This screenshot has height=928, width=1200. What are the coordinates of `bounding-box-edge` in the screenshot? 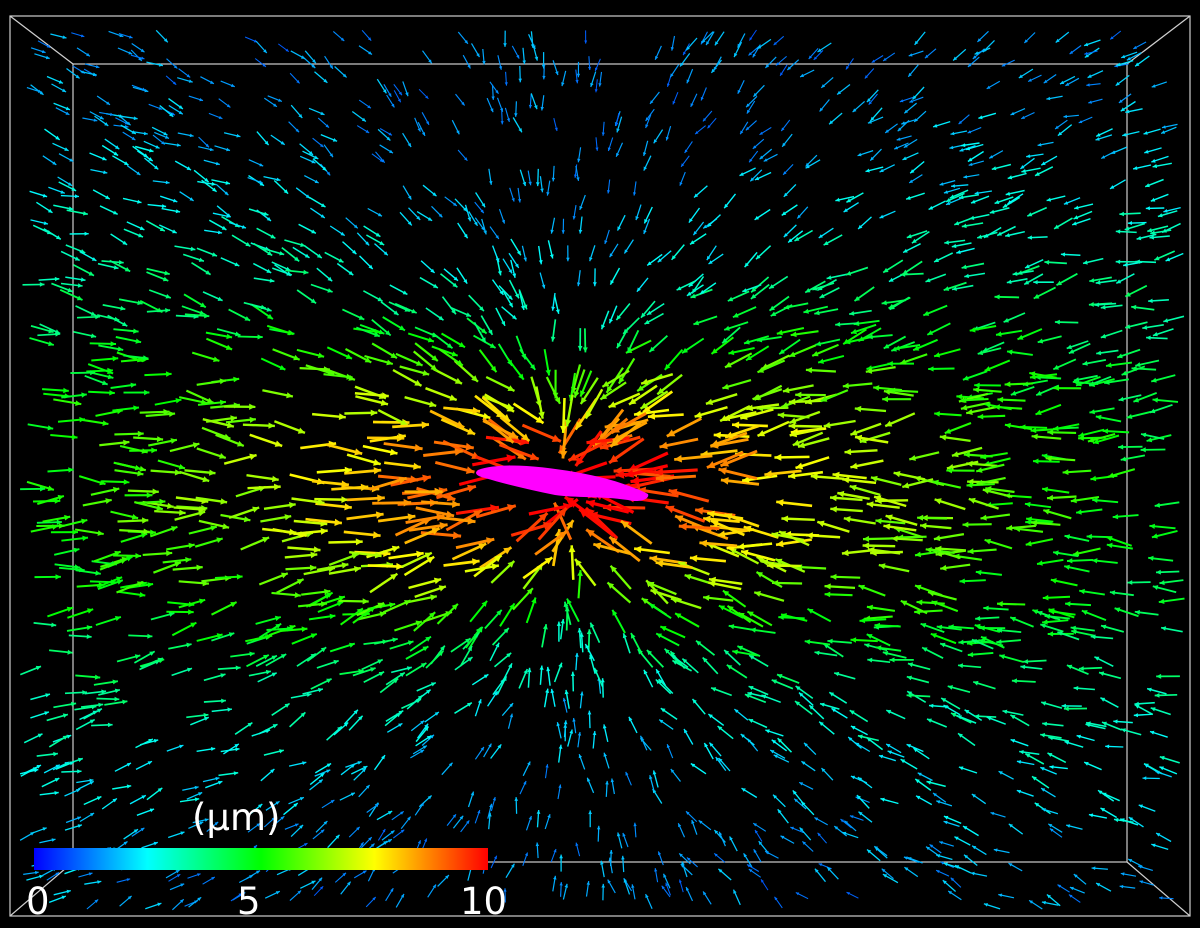 It's located at (41, 889).